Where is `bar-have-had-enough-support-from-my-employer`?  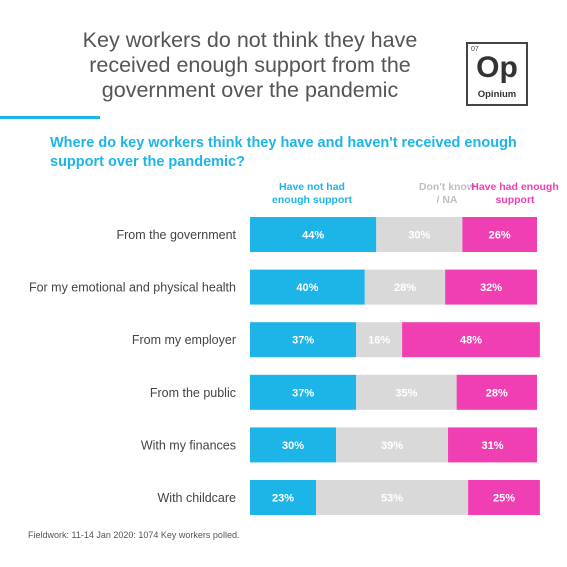
bar-have-had-enough-support-from-my-employer is located at coordinates (471, 340).